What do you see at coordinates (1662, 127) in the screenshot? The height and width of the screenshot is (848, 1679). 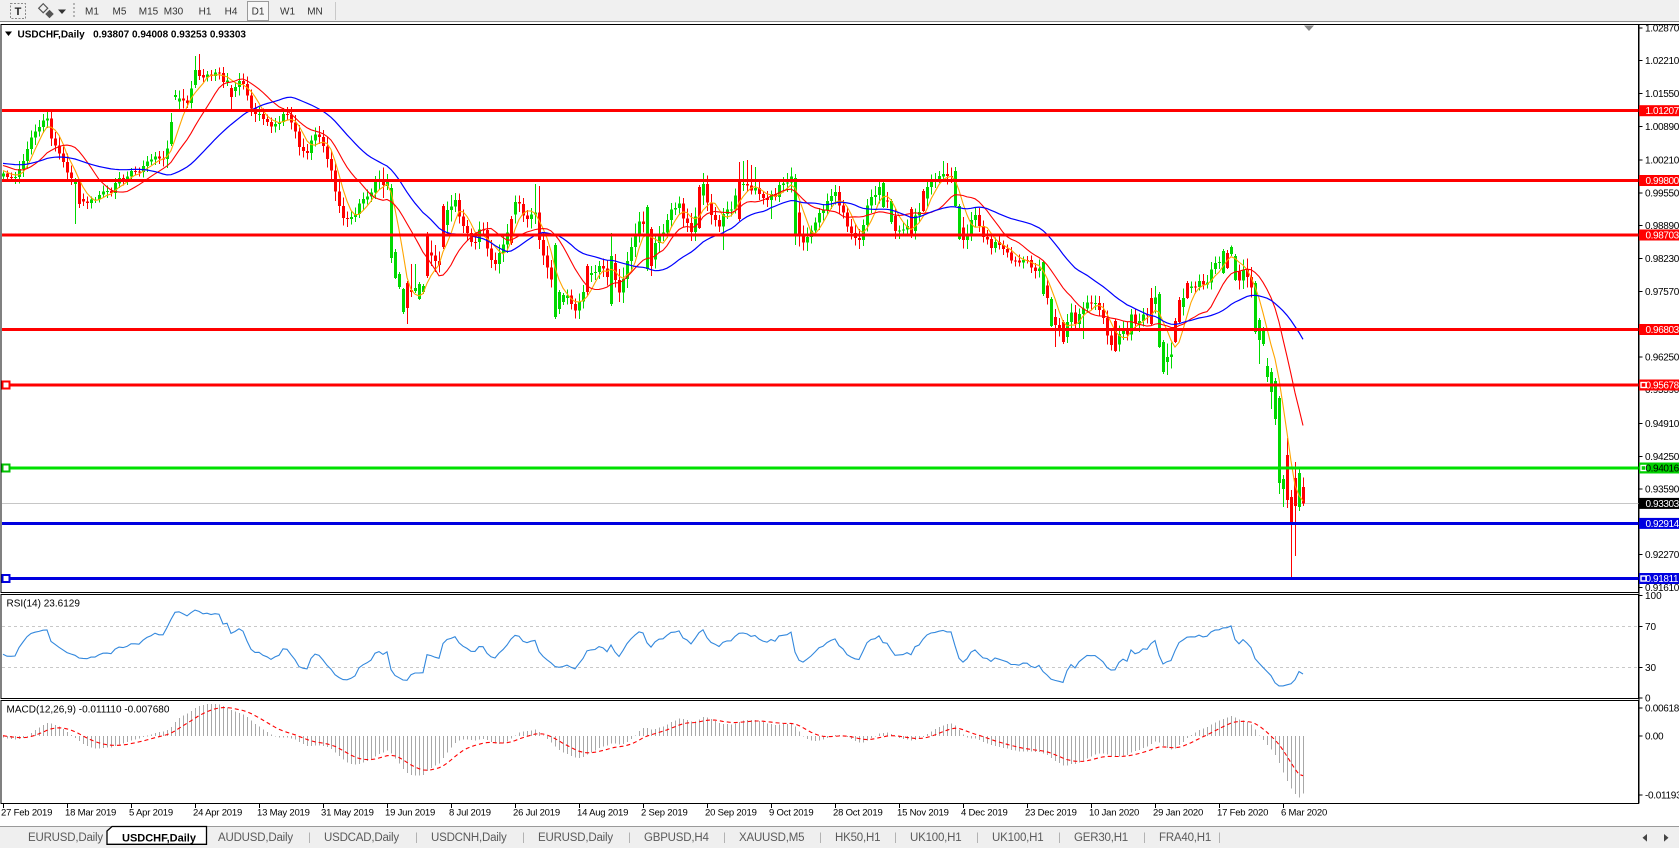 I see `svg-text: 1.00890` at bounding box center [1662, 127].